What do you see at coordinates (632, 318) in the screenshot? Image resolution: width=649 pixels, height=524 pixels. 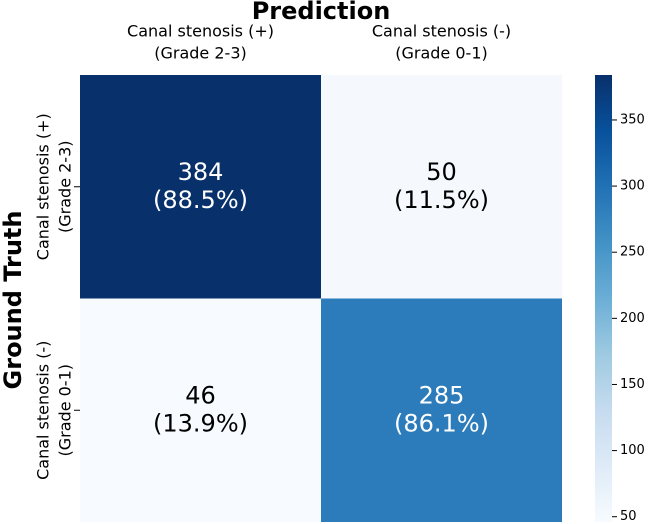 I see `colorbar-tick-label: 200` at bounding box center [632, 318].